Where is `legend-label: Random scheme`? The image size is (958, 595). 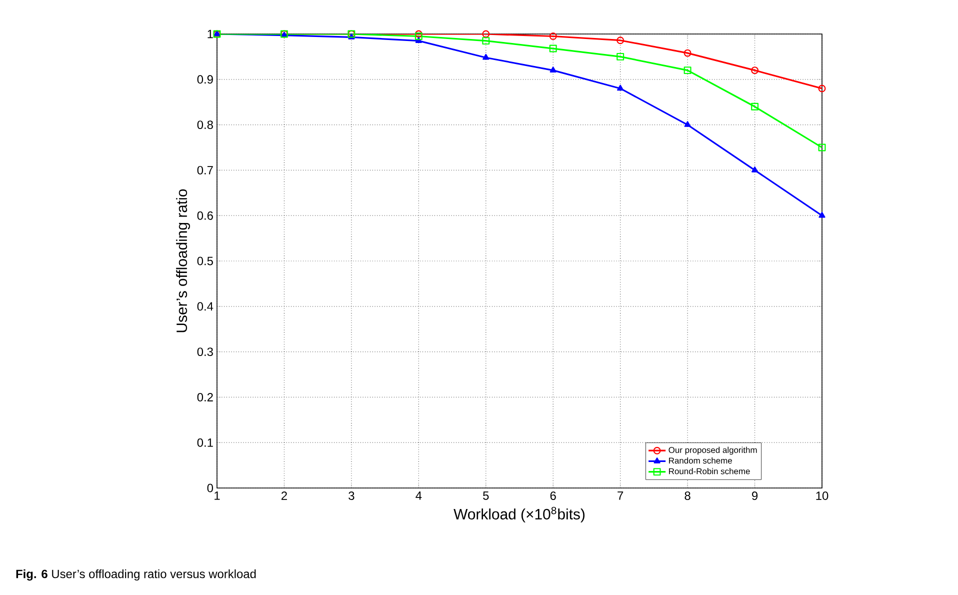 legend-label: Random scheme is located at coordinates (700, 460).